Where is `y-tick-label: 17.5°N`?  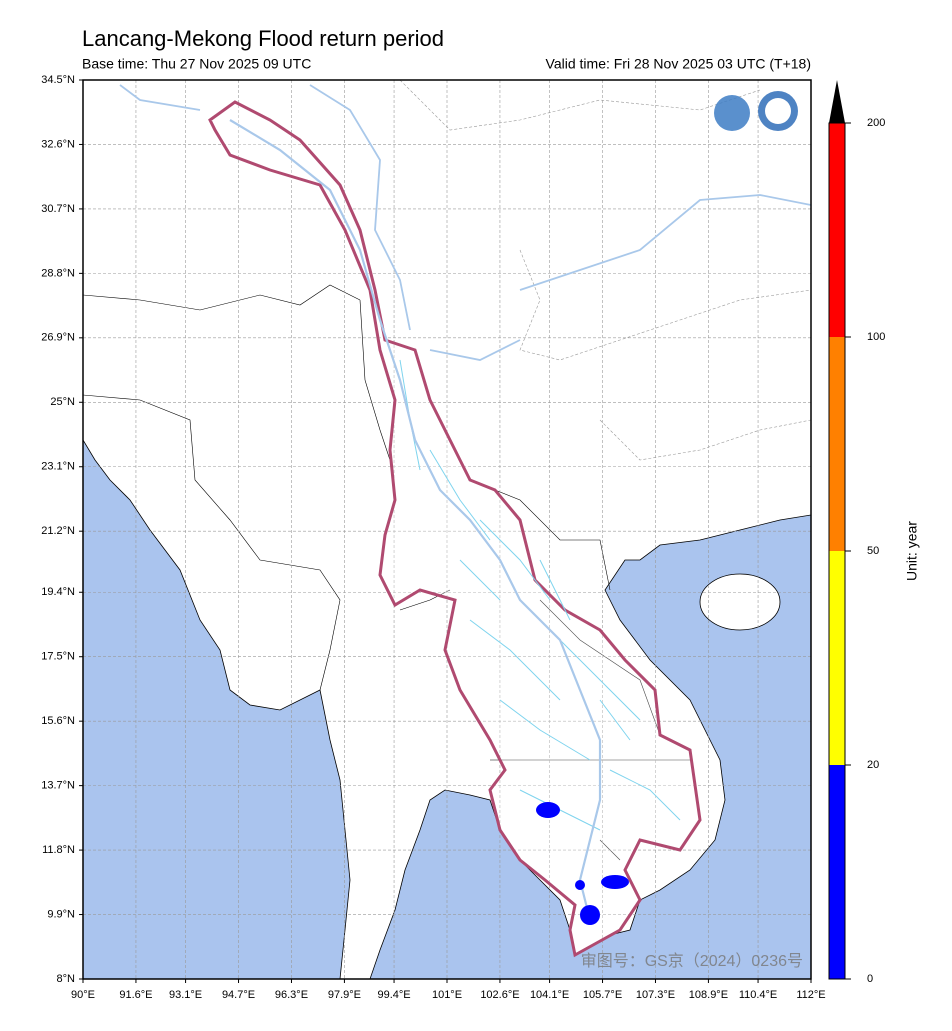 y-tick-label: 17.5°N is located at coordinates (58, 657).